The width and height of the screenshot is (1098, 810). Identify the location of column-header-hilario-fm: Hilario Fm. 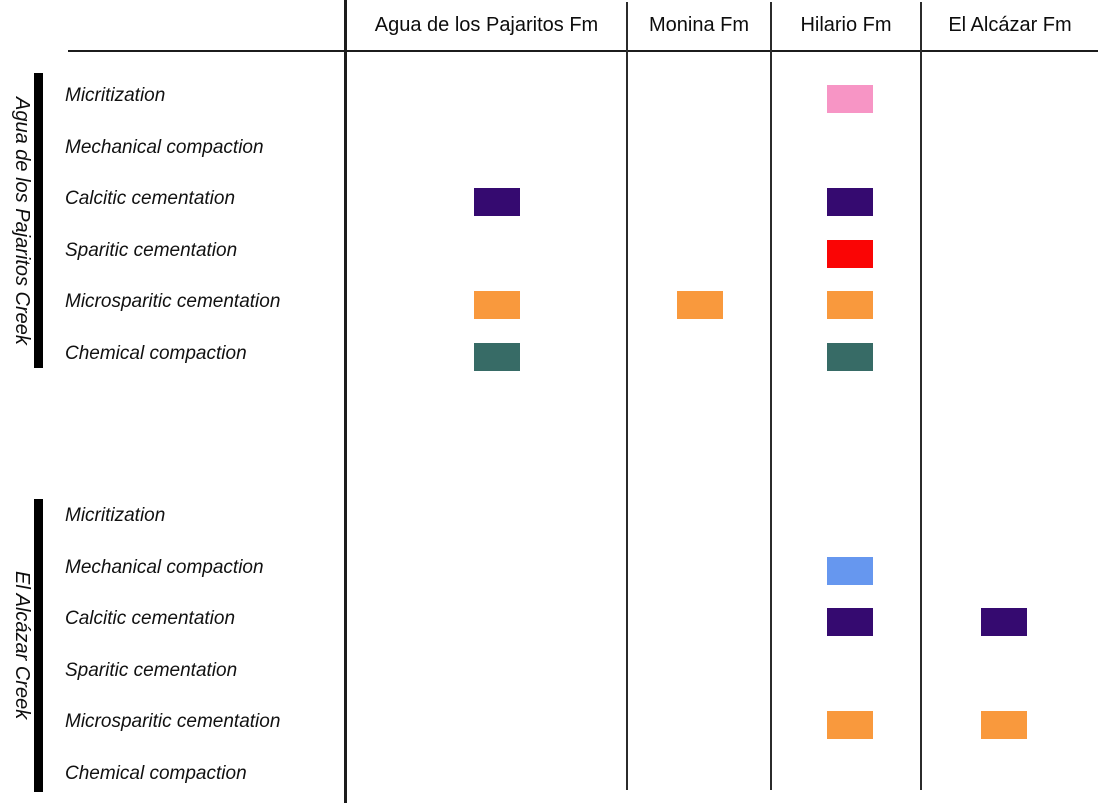
(846, 25).